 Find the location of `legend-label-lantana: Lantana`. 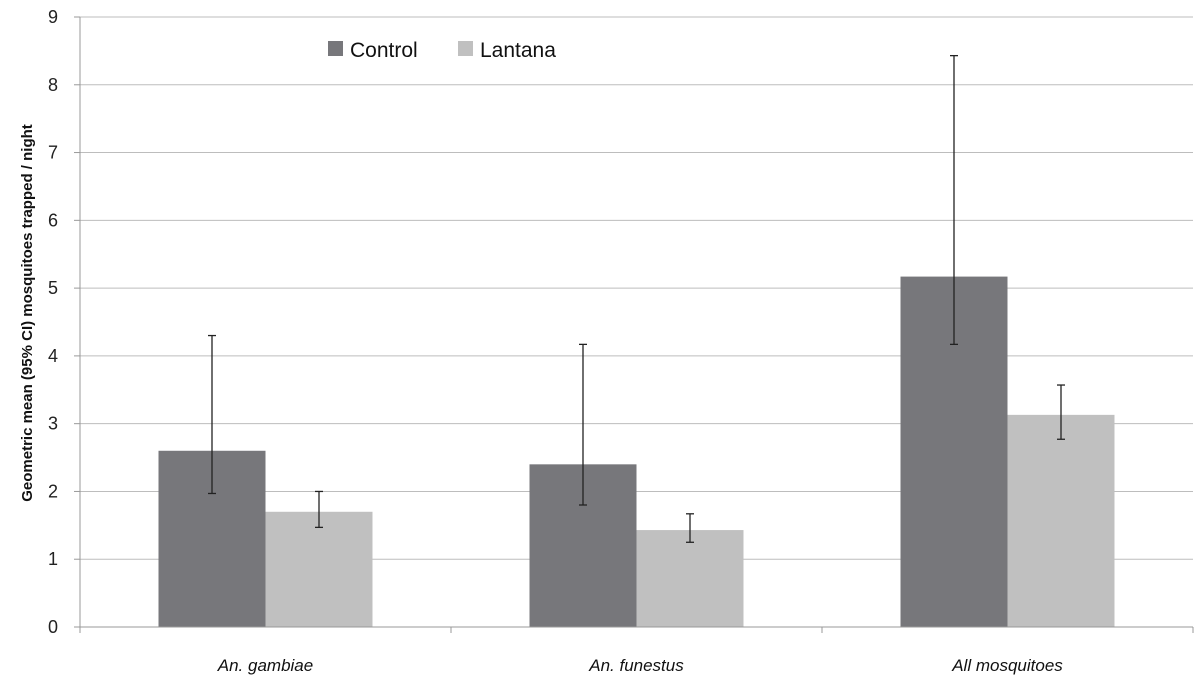

legend-label-lantana: Lantana is located at coordinates (518, 50).